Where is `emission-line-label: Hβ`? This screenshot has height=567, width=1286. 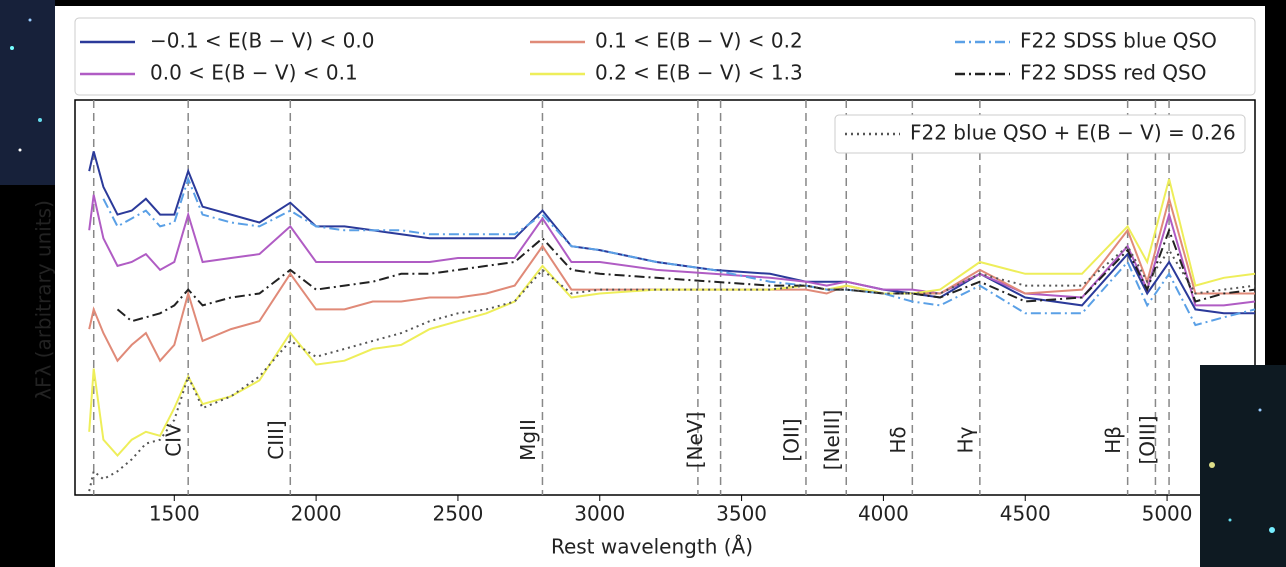 emission-line-label: Hβ is located at coordinates (1113, 440).